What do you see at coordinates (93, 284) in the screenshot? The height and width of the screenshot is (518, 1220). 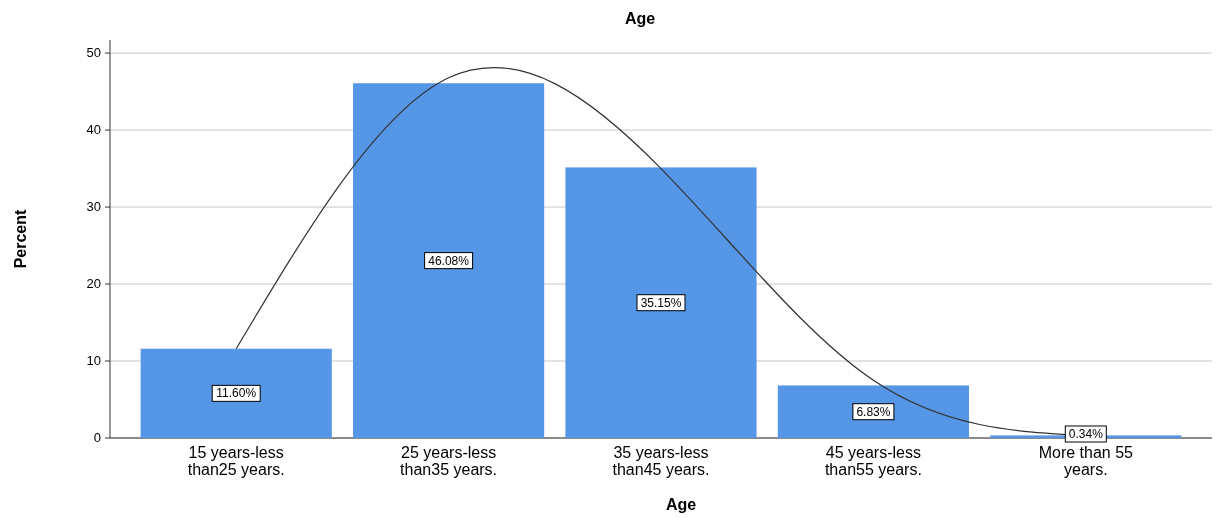 I see `y-tick-label: 20` at bounding box center [93, 284].